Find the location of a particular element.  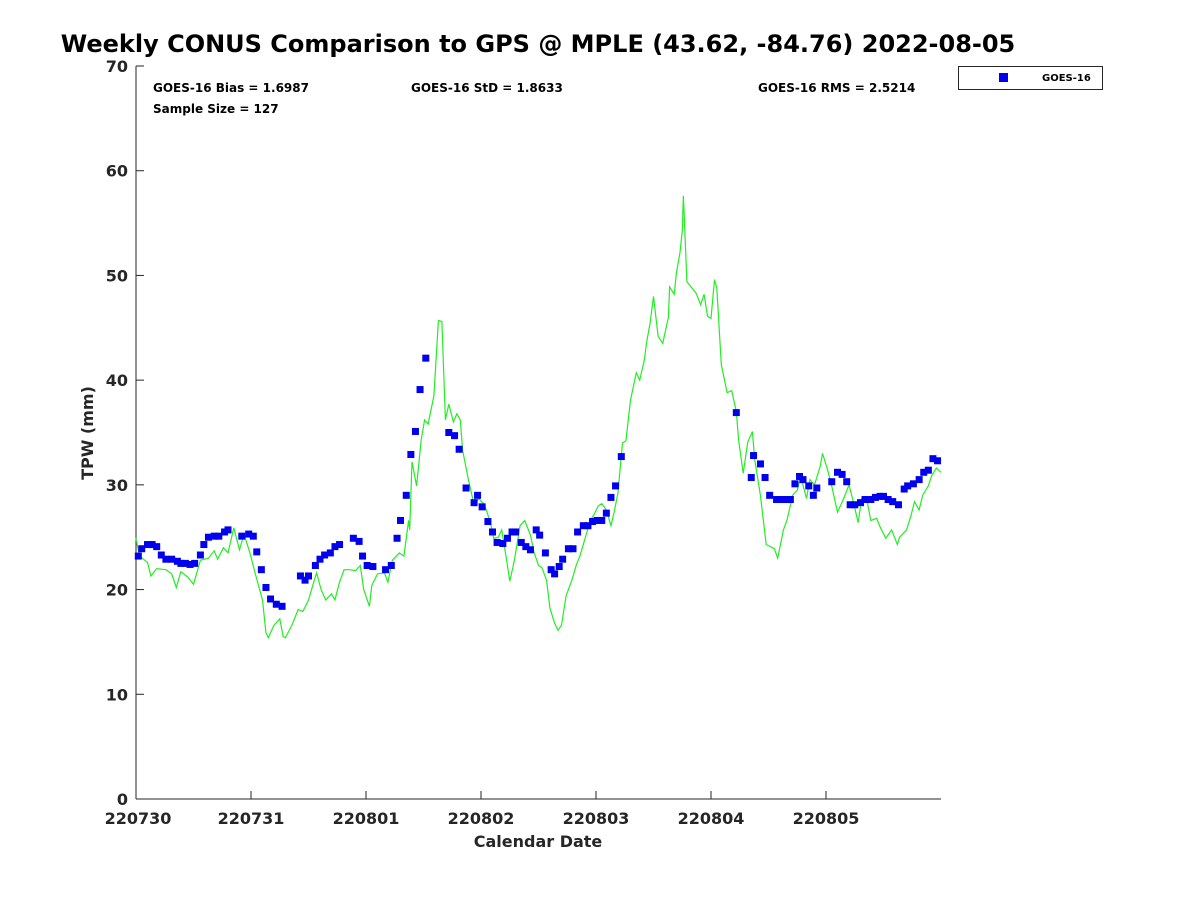

y-axis-label: TPW (mm) is located at coordinates (87, 433).